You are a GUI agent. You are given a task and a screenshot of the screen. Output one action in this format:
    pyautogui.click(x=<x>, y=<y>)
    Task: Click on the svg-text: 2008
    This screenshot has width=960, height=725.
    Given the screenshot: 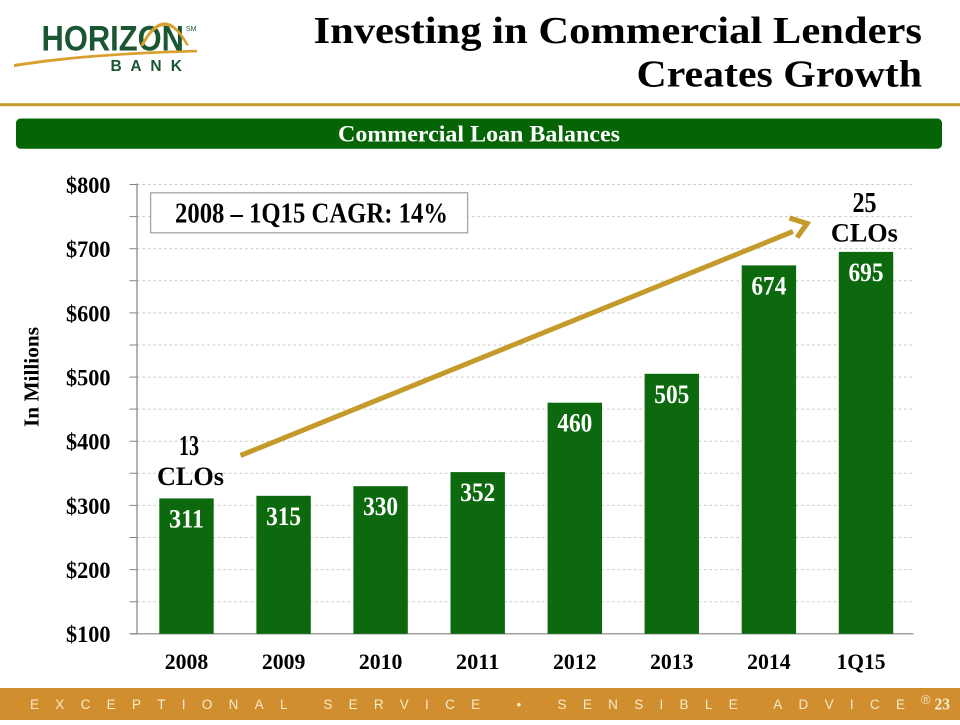 What is the action you would take?
    pyautogui.click(x=187, y=661)
    